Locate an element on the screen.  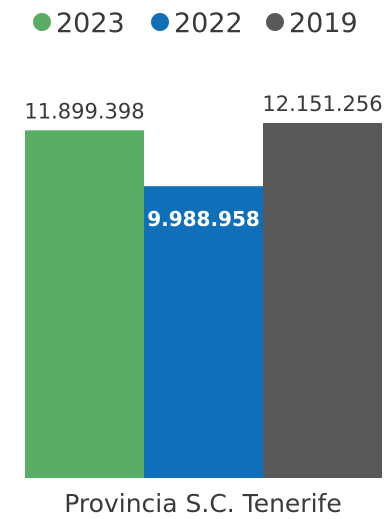
legend-marker-2023 is located at coordinates (42, 22).